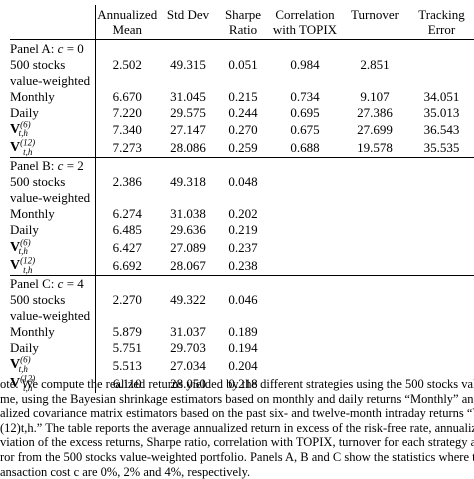 This screenshot has width=474, height=479. What do you see at coordinates (305, 96) in the screenshot?
I see `cell-corr: 0.734` at bounding box center [305, 96].